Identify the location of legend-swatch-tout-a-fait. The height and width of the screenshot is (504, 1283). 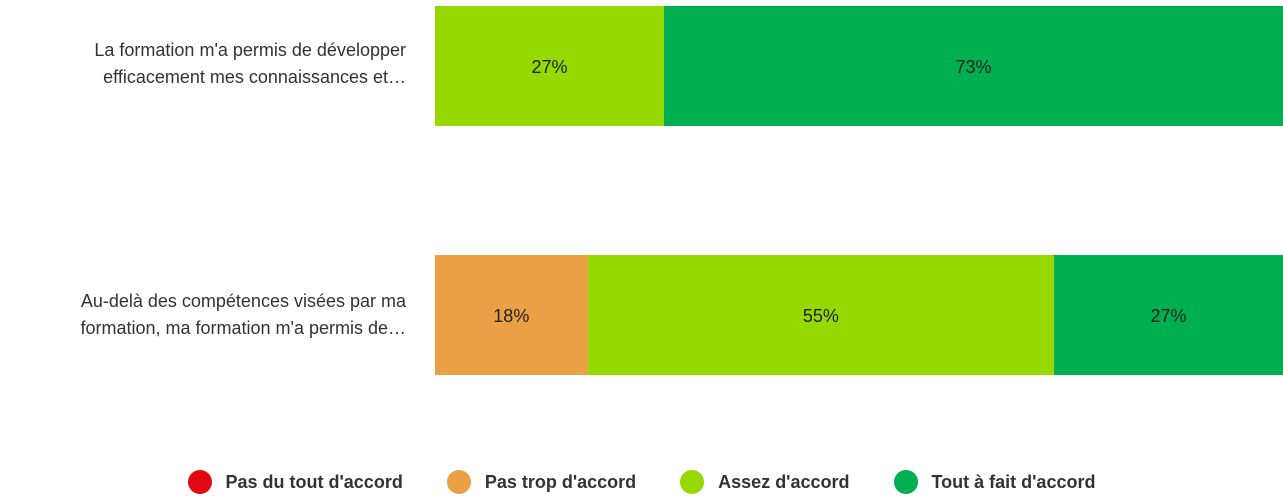
(905, 482).